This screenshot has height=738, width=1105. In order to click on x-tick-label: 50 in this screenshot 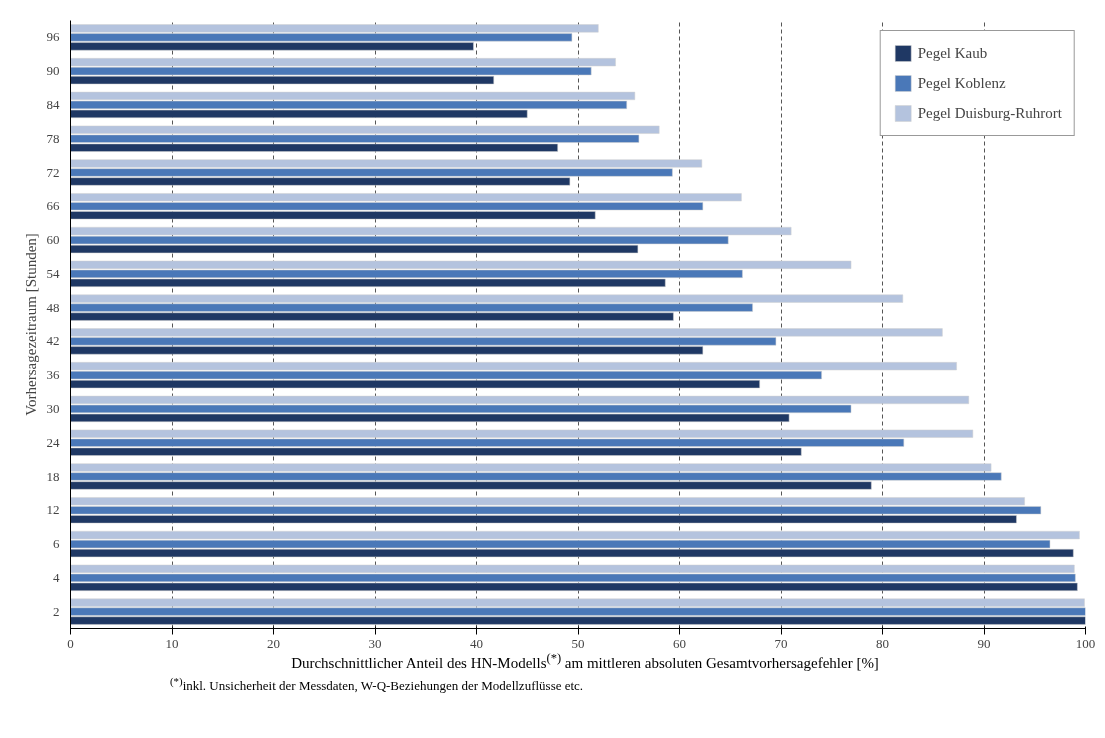, I will do `click(578, 643)`.